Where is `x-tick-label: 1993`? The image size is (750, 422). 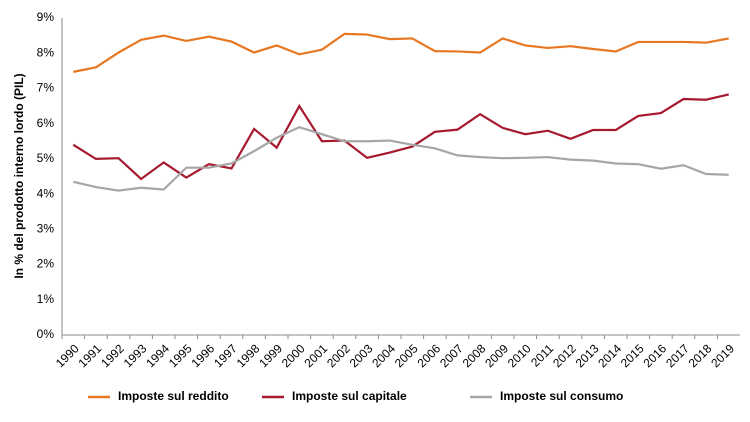 x-tick-label: 1993 is located at coordinates (135, 355).